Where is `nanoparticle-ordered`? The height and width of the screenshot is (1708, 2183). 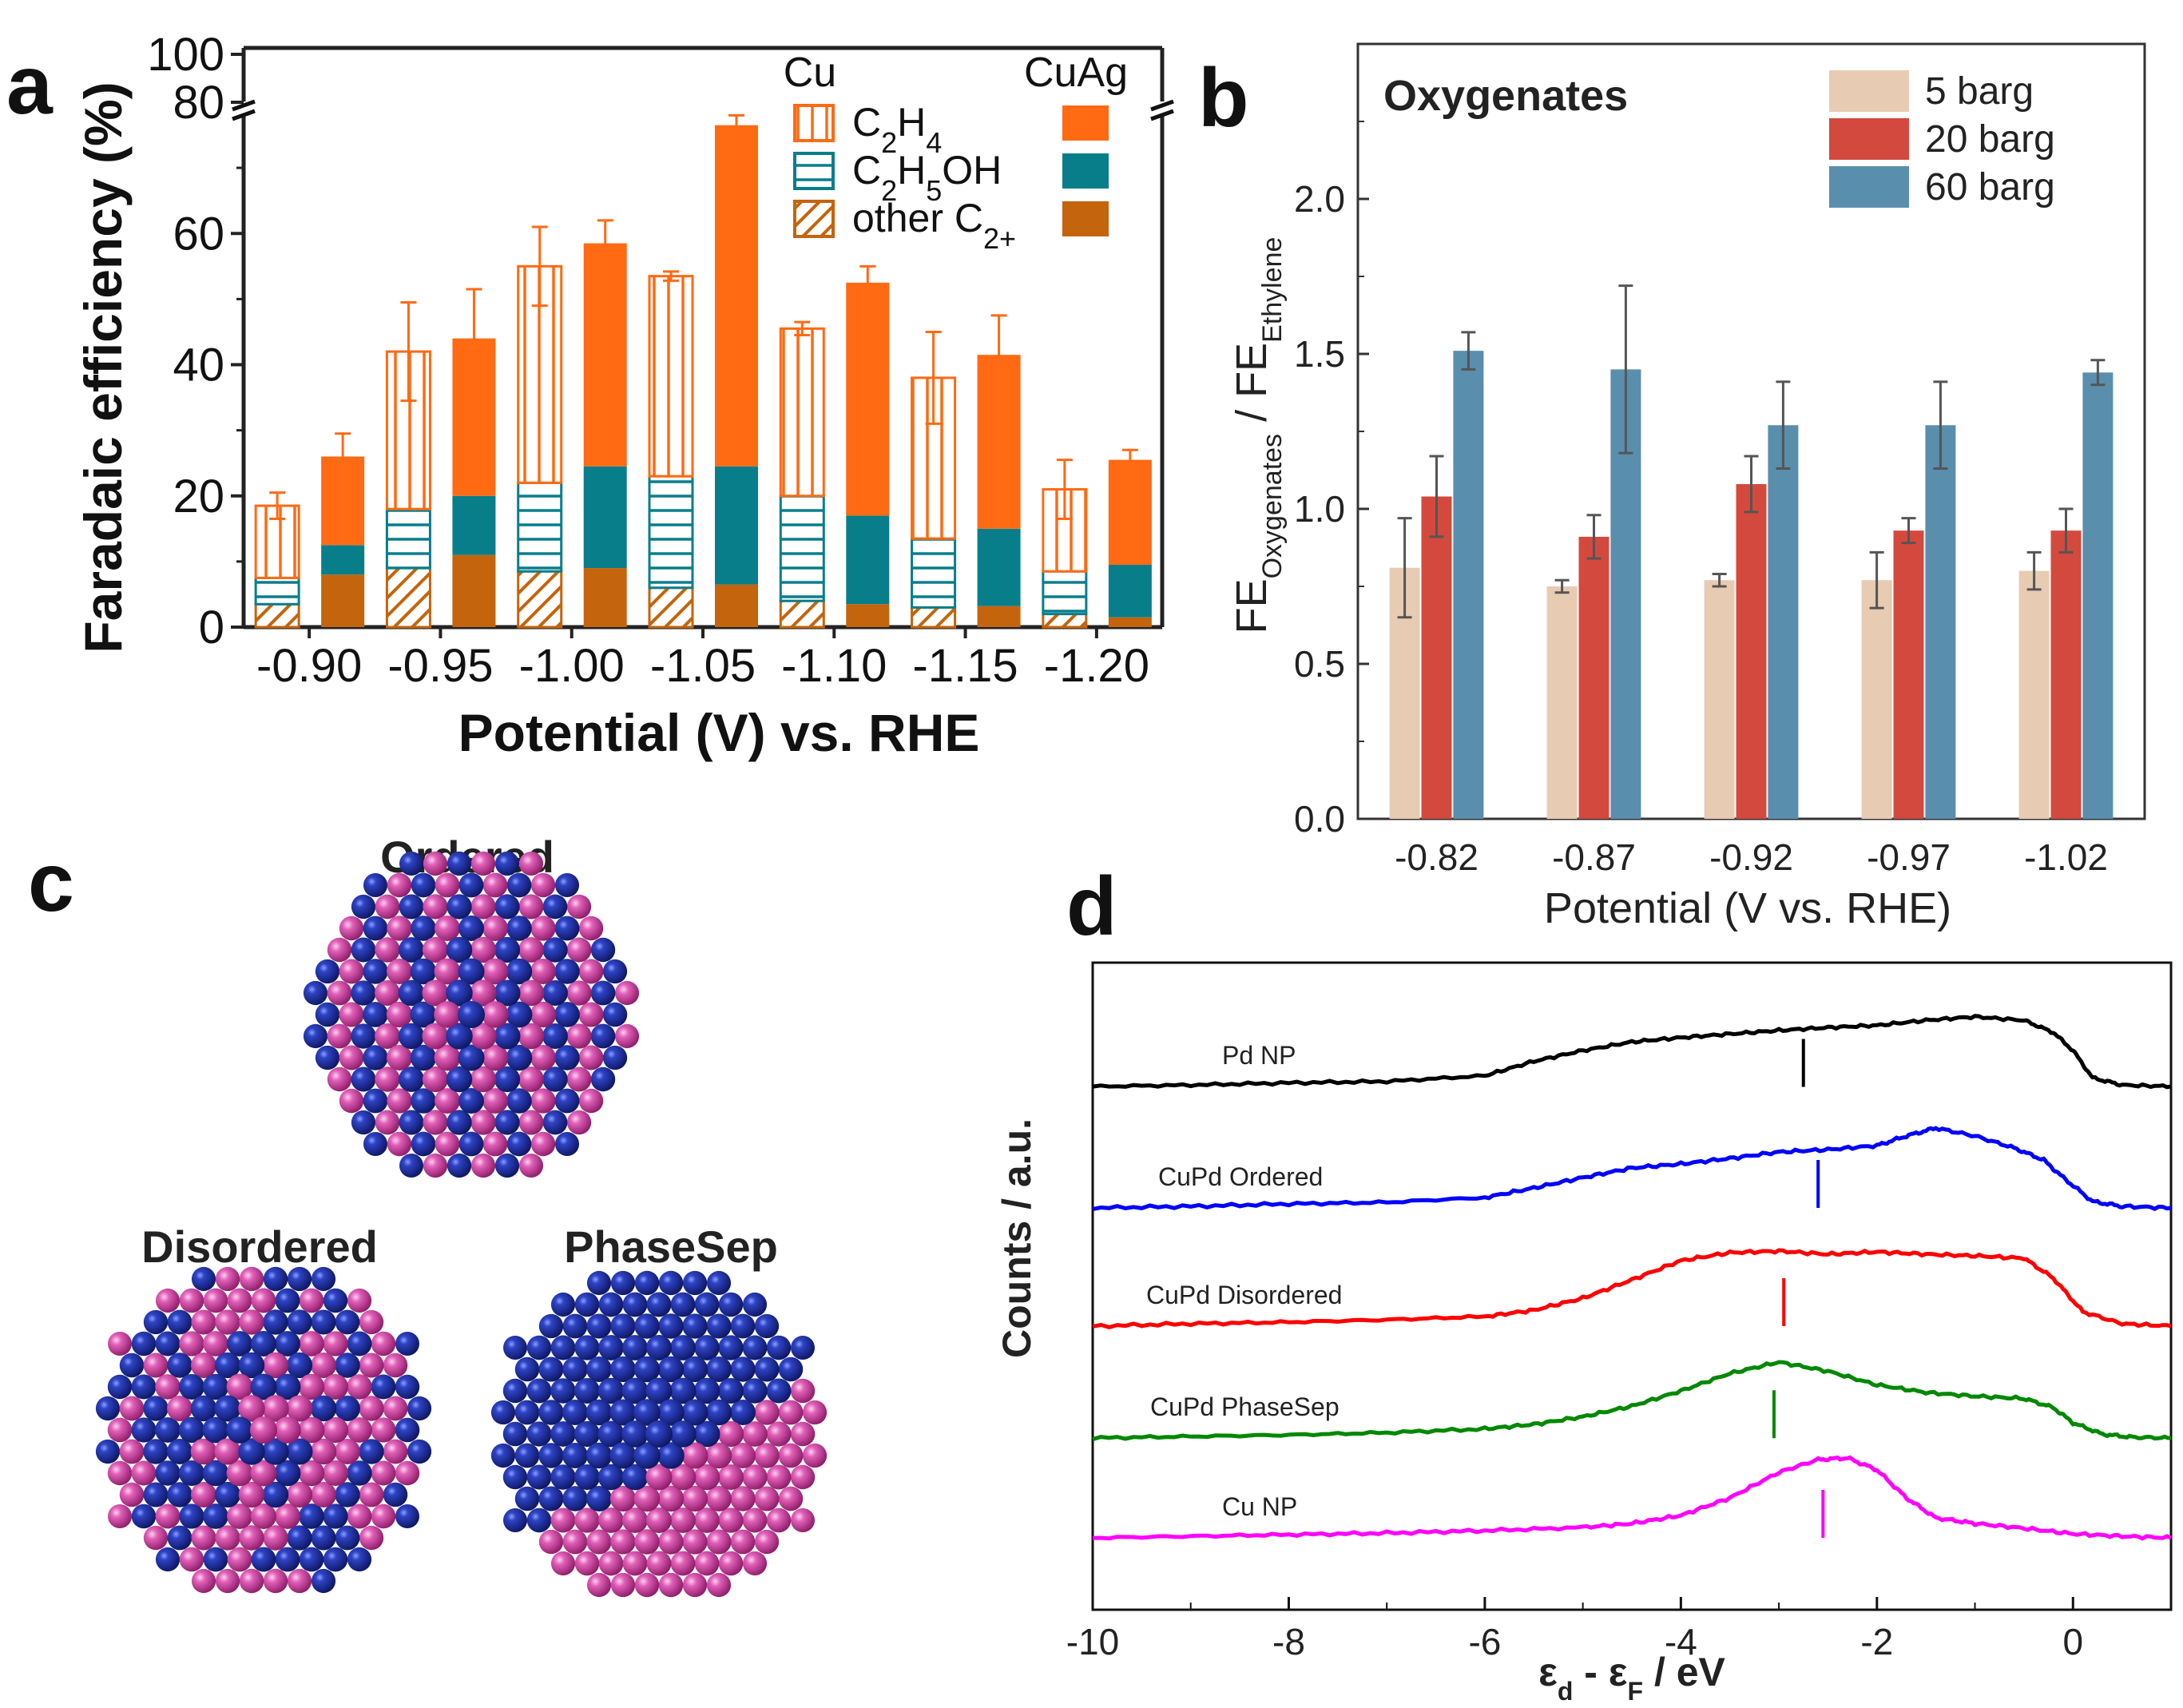
nanoparticle-ordered is located at coordinates (471, 1014).